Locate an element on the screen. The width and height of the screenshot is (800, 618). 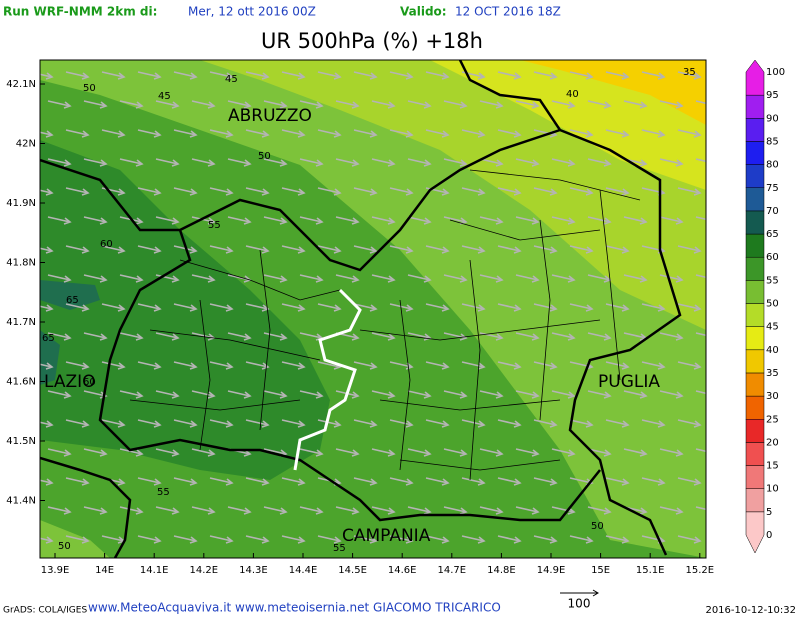
footer-software: GrADS: COLA/IGES is located at coordinates (45, 611).